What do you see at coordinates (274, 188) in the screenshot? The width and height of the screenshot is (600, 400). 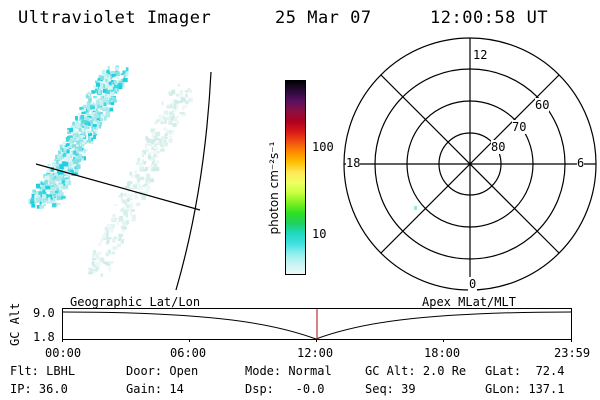 I see `colorbar-unit-label: photon cm⁻²s⁻¹` at bounding box center [274, 188].